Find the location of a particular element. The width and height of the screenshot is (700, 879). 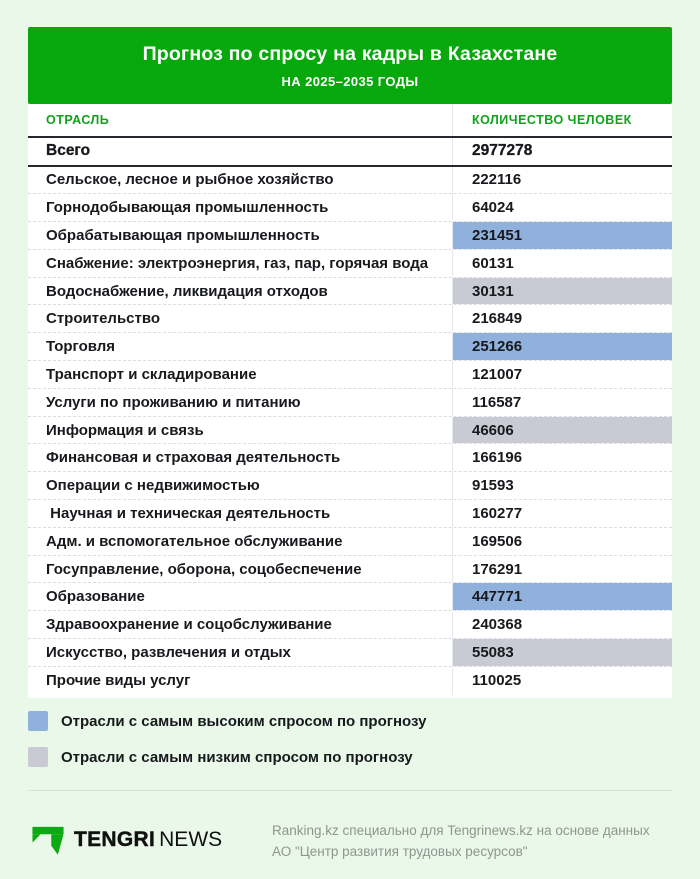

industry-cell: Искусство, развлечения и отдых is located at coordinates (240, 652).